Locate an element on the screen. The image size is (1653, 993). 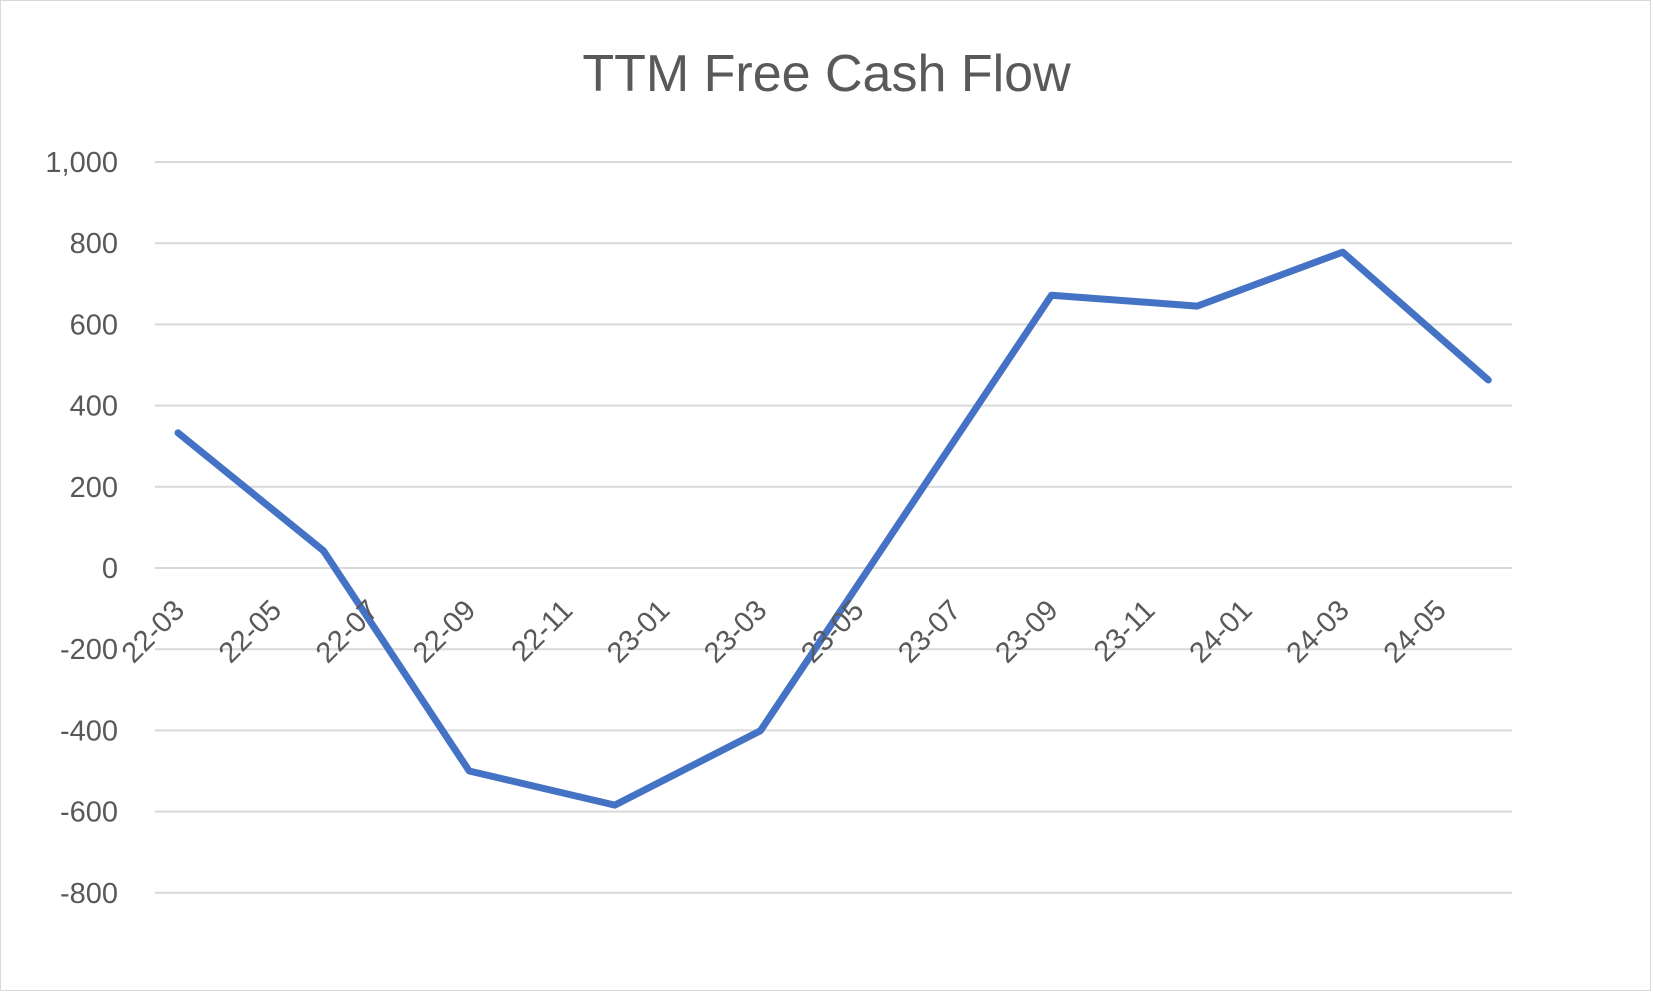
x-tick-label: 23-01 is located at coordinates (638, 631).